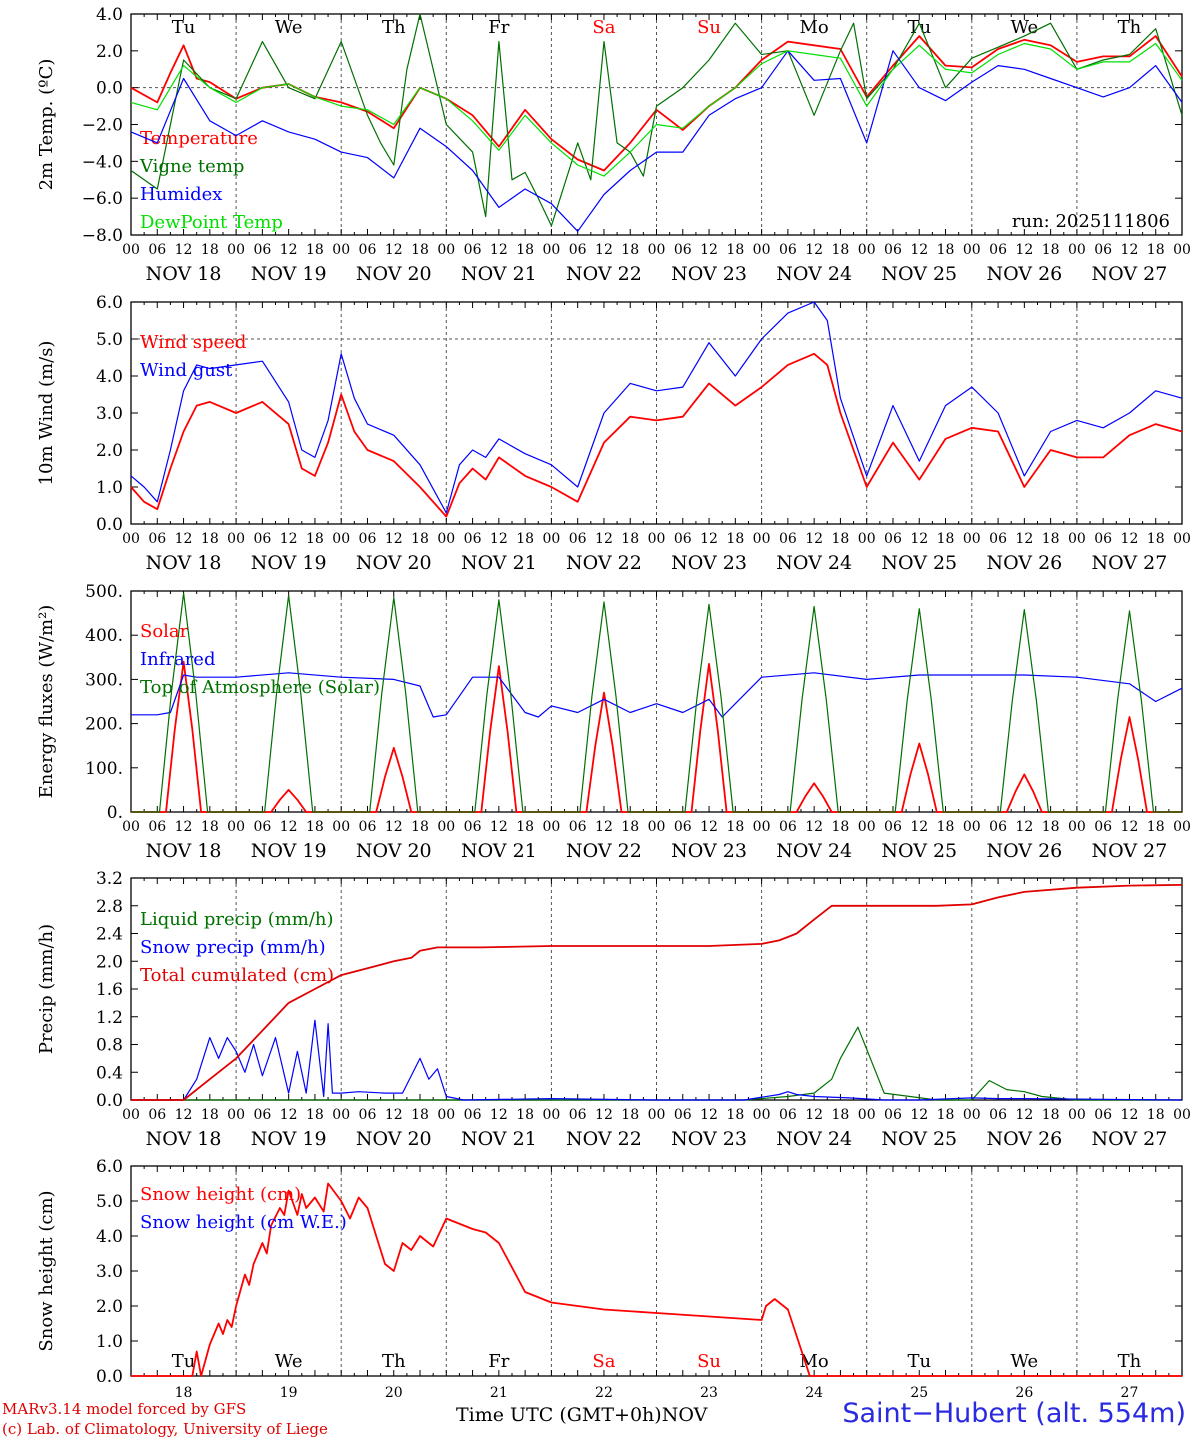 This screenshot has width=1194, height=1440. What do you see at coordinates (656, 109) in the screenshot?
I see `series-line-dewpoint-temp` at bounding box center [656, 109].